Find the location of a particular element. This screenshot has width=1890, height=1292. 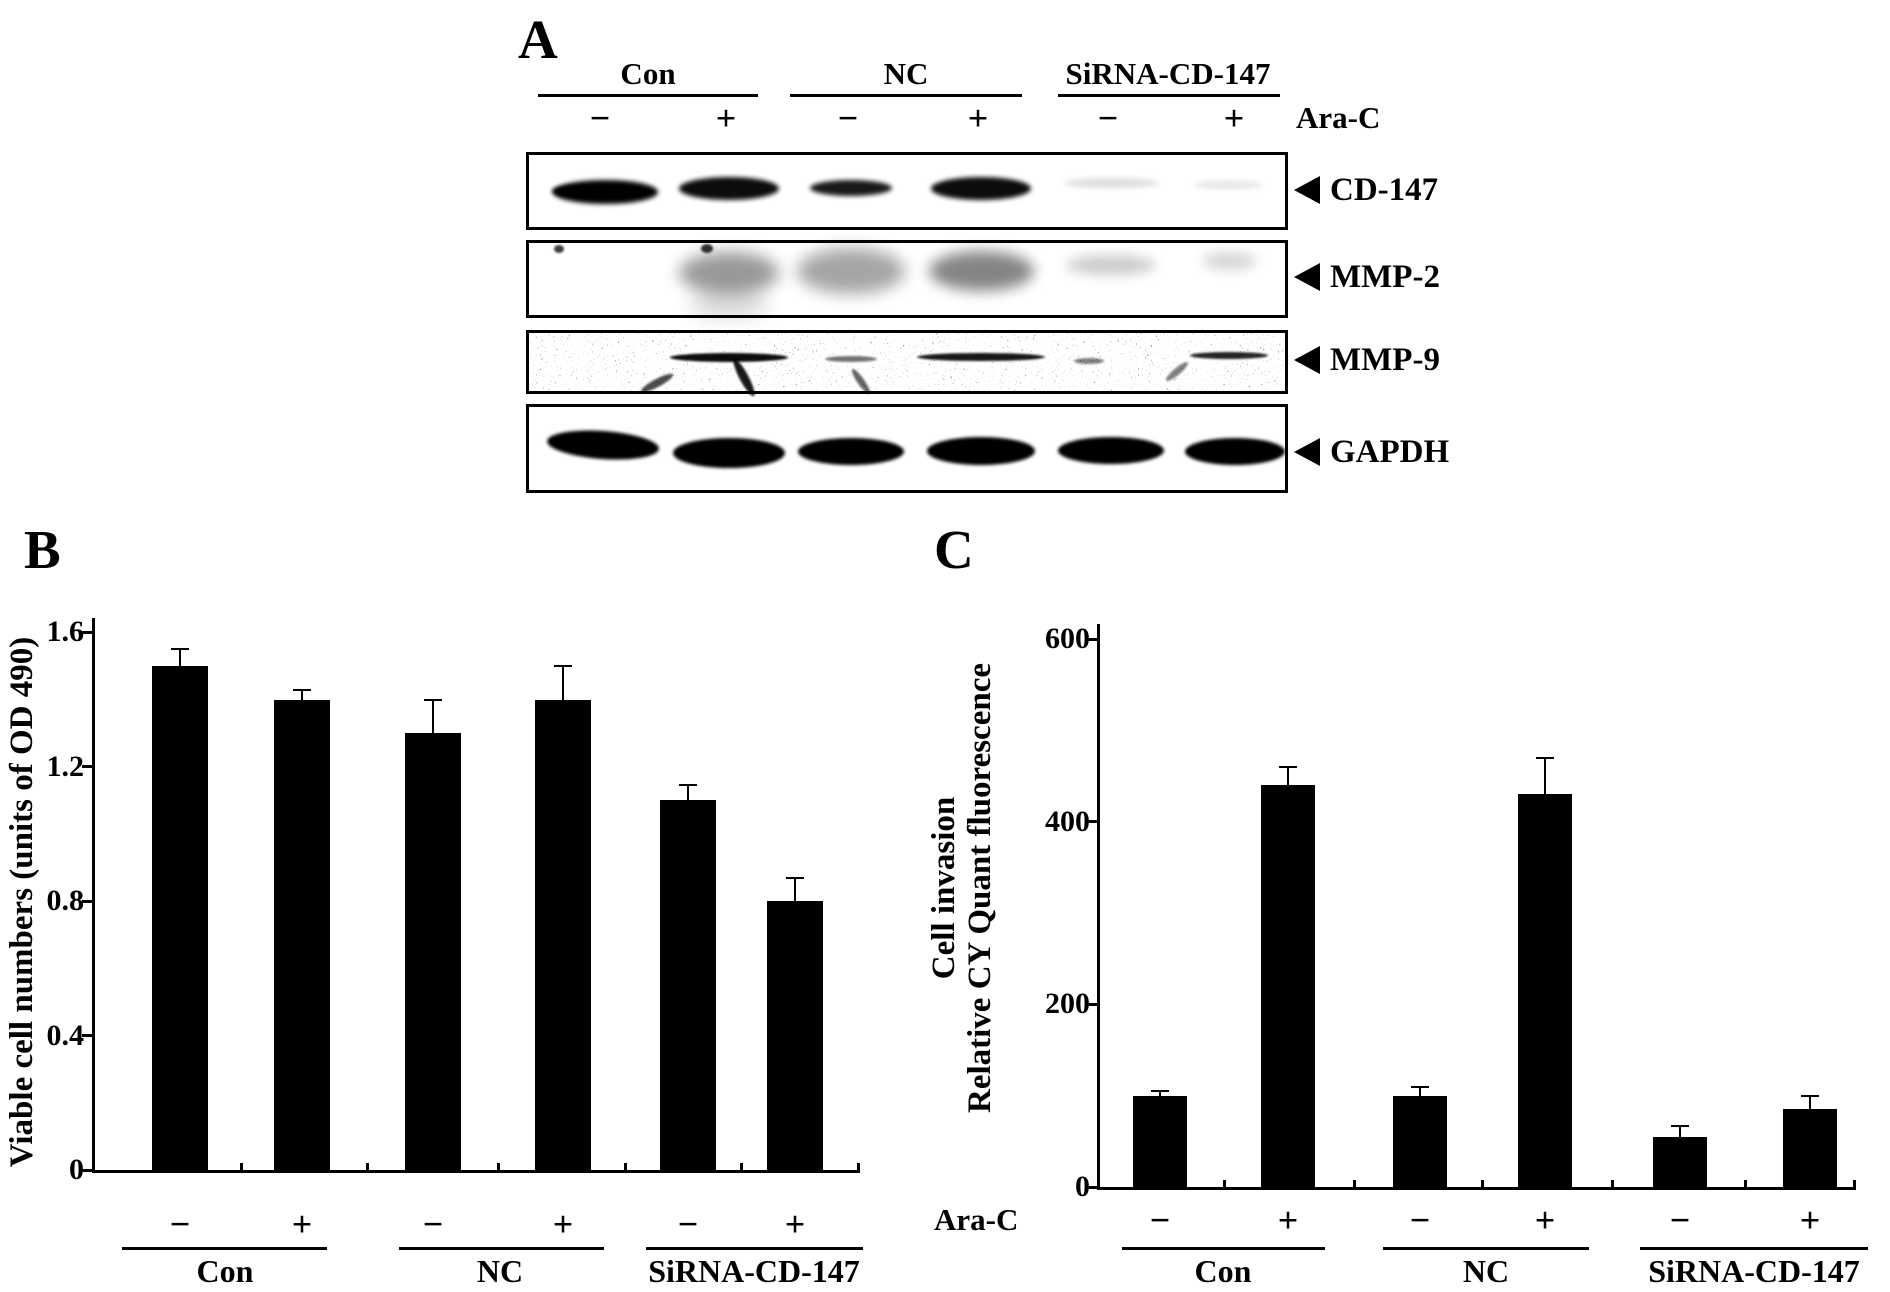

blot-box-gapdh is located at coordinates (907, 448).